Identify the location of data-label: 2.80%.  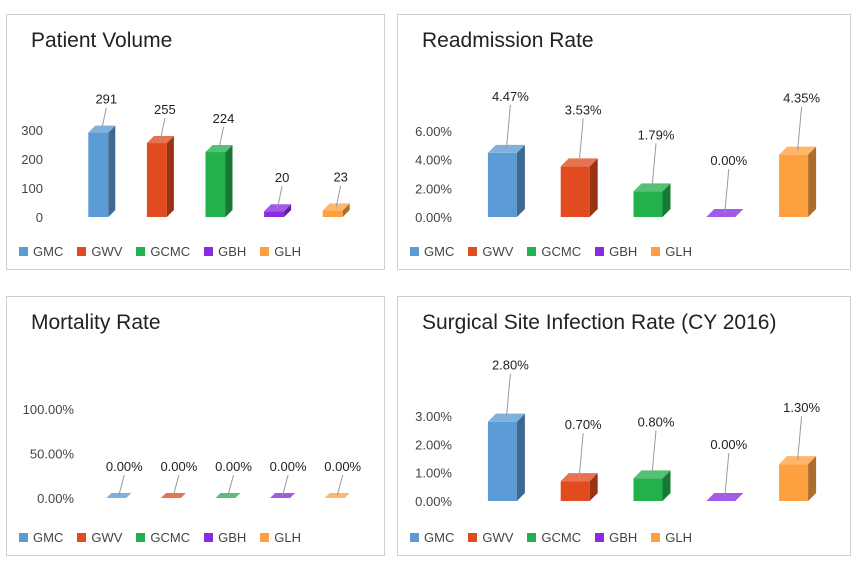
(510, 365).